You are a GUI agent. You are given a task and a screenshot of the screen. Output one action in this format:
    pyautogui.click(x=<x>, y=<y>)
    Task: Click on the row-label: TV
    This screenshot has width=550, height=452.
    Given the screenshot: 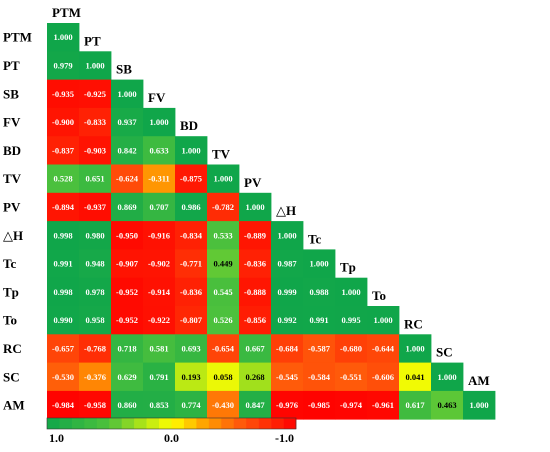 What is the action you would take?
    pyautogui.click(x=12, y=178)
    